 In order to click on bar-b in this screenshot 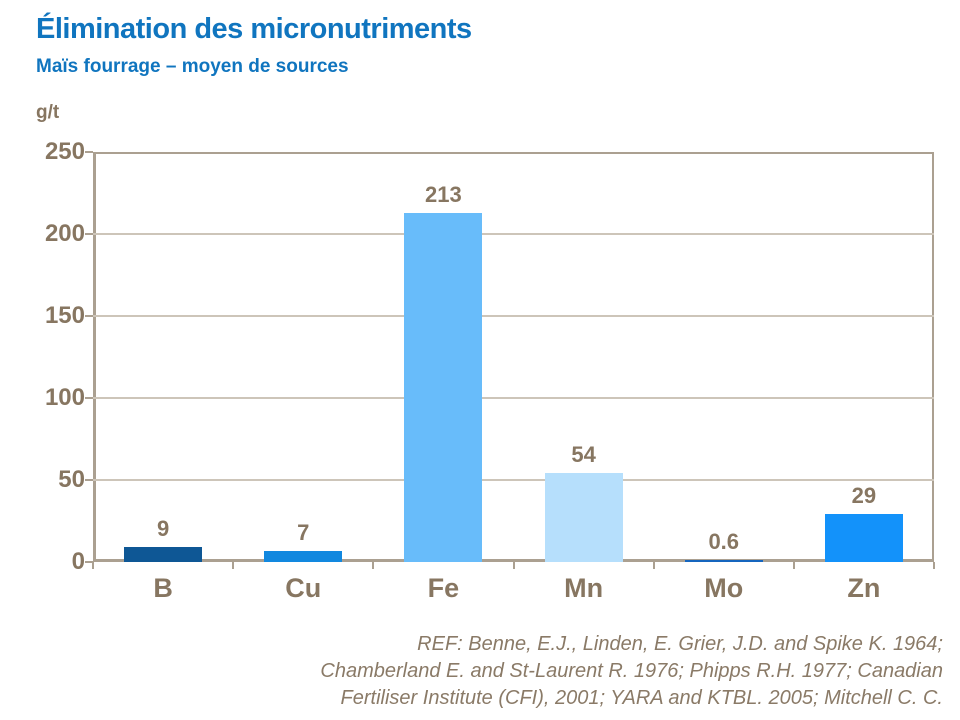, I will do `click(163, 554)`.